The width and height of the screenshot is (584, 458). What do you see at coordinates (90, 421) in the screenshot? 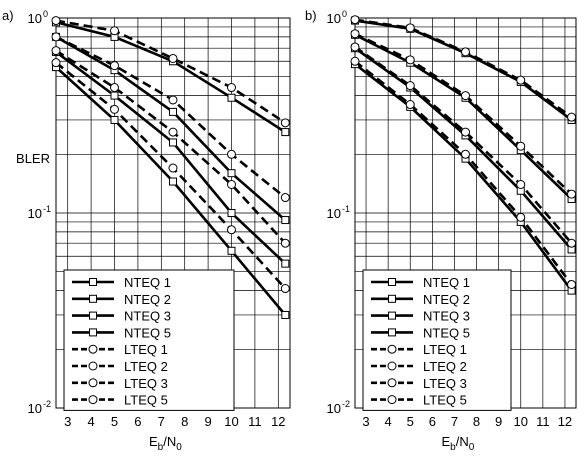
I see `x-tick-label: 4` at bounding box center [90, 421].